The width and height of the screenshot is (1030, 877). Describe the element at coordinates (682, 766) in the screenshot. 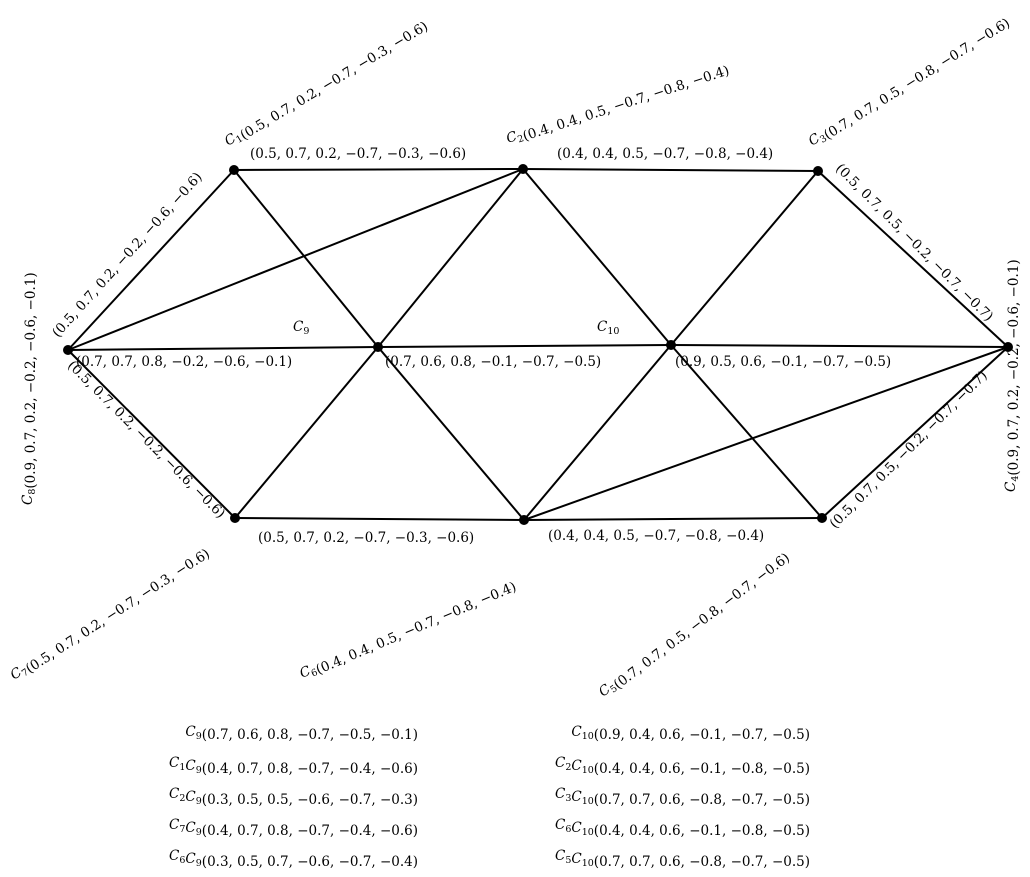

I see `table-right-row-1: C2C10(0.4, 0.4, 0.6, −0.1, −0.8, −0.5)` at that location.